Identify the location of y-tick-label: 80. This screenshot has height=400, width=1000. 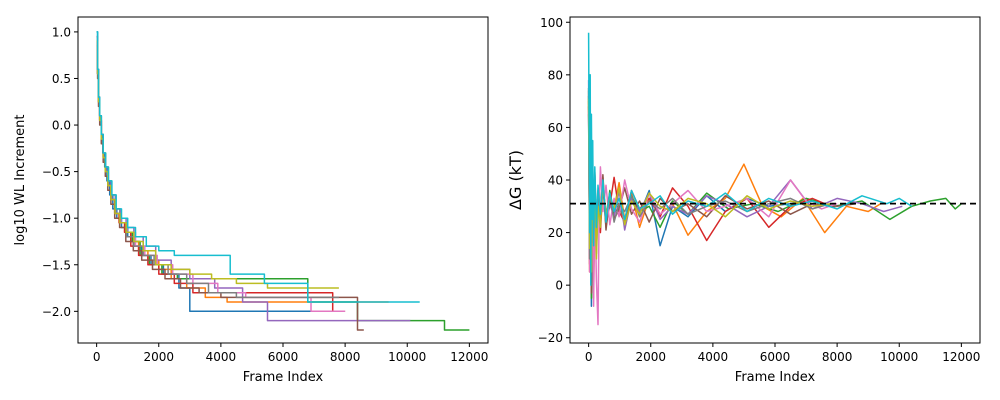
(555, 75).